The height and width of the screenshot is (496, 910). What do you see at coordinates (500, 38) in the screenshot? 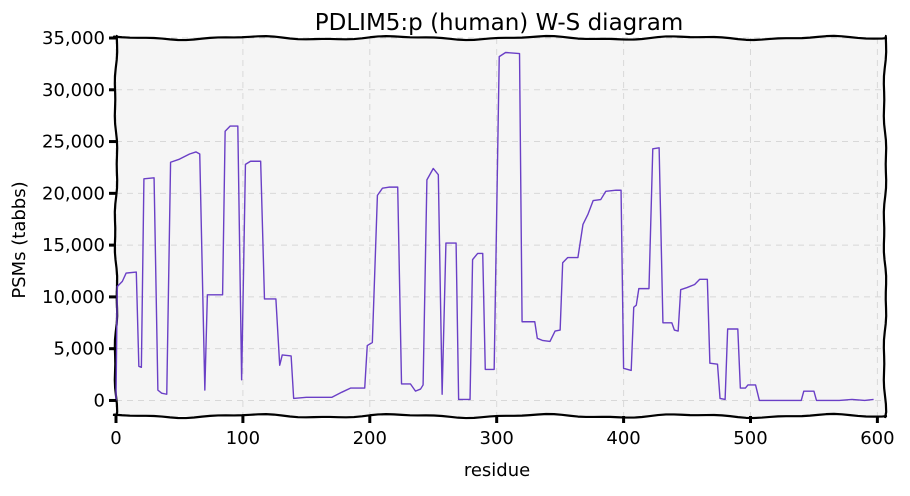
I see `frame-top` at bounding box center [500, 38].